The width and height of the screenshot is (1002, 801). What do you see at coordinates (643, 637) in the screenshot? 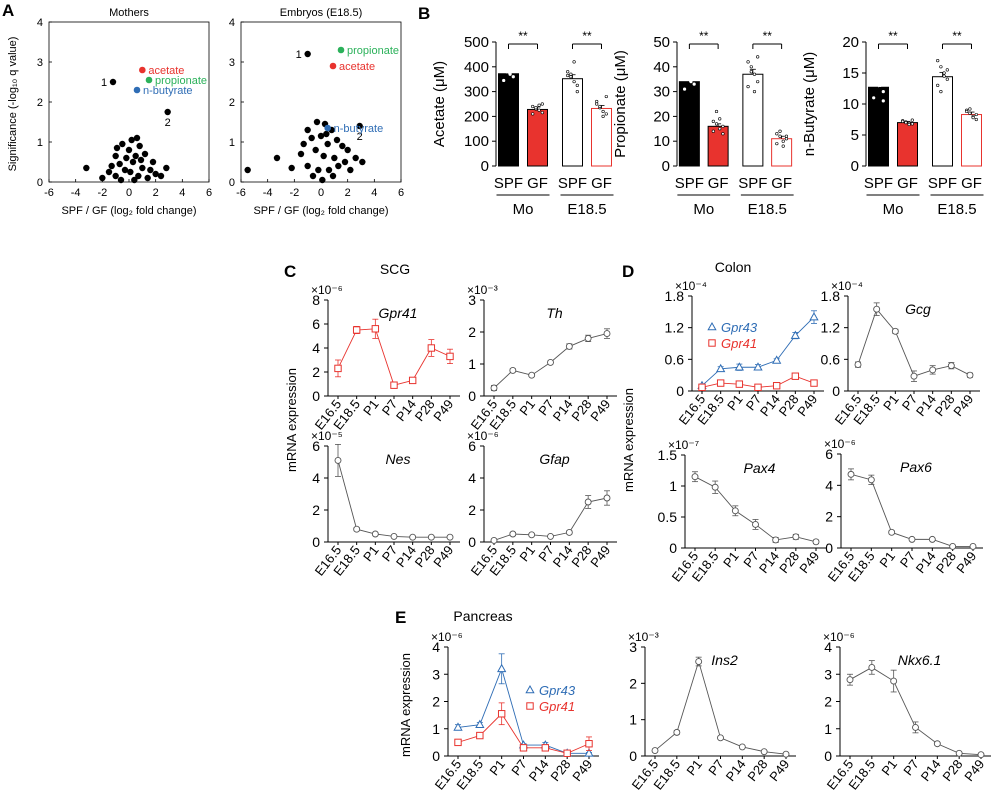
I see `scale-factor-label: ×10⁻³` at bounding box center [643, 637].